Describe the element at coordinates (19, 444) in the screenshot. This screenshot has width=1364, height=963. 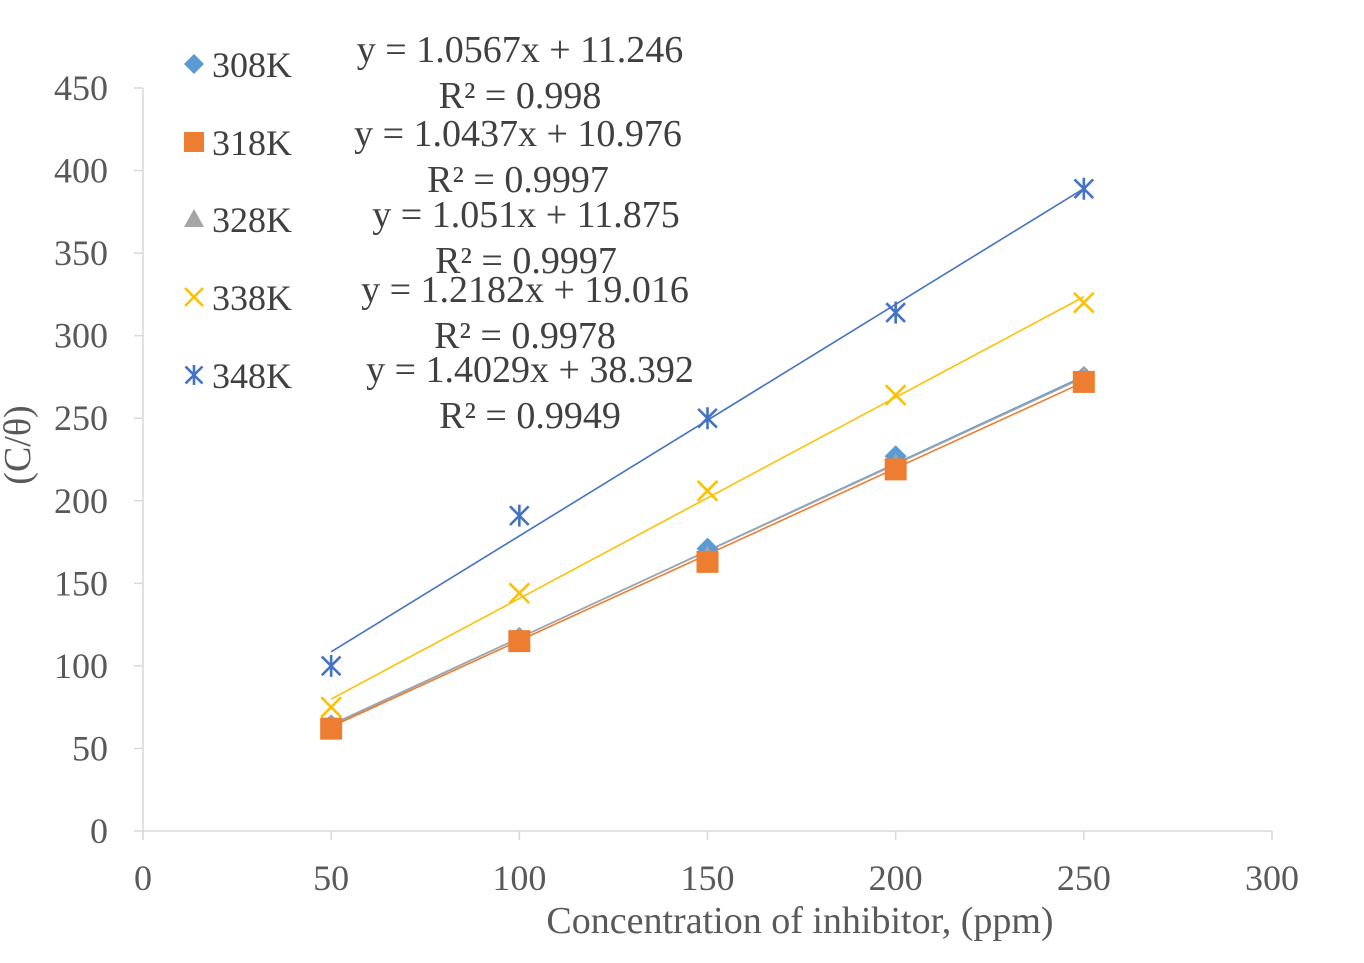
I see `y-axis-title: (C/θ)` at that location.